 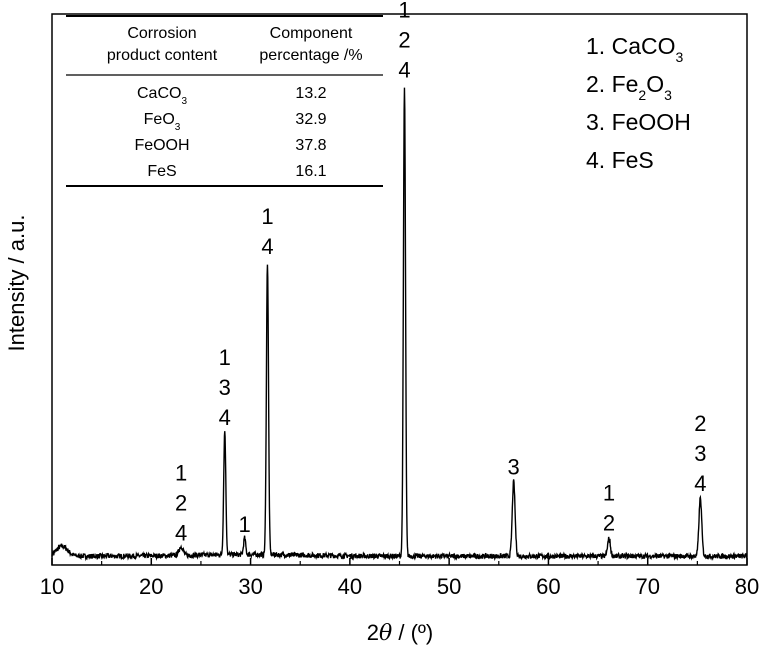 I want to click on table-product-name: FeS, so click(x=161, y=171).